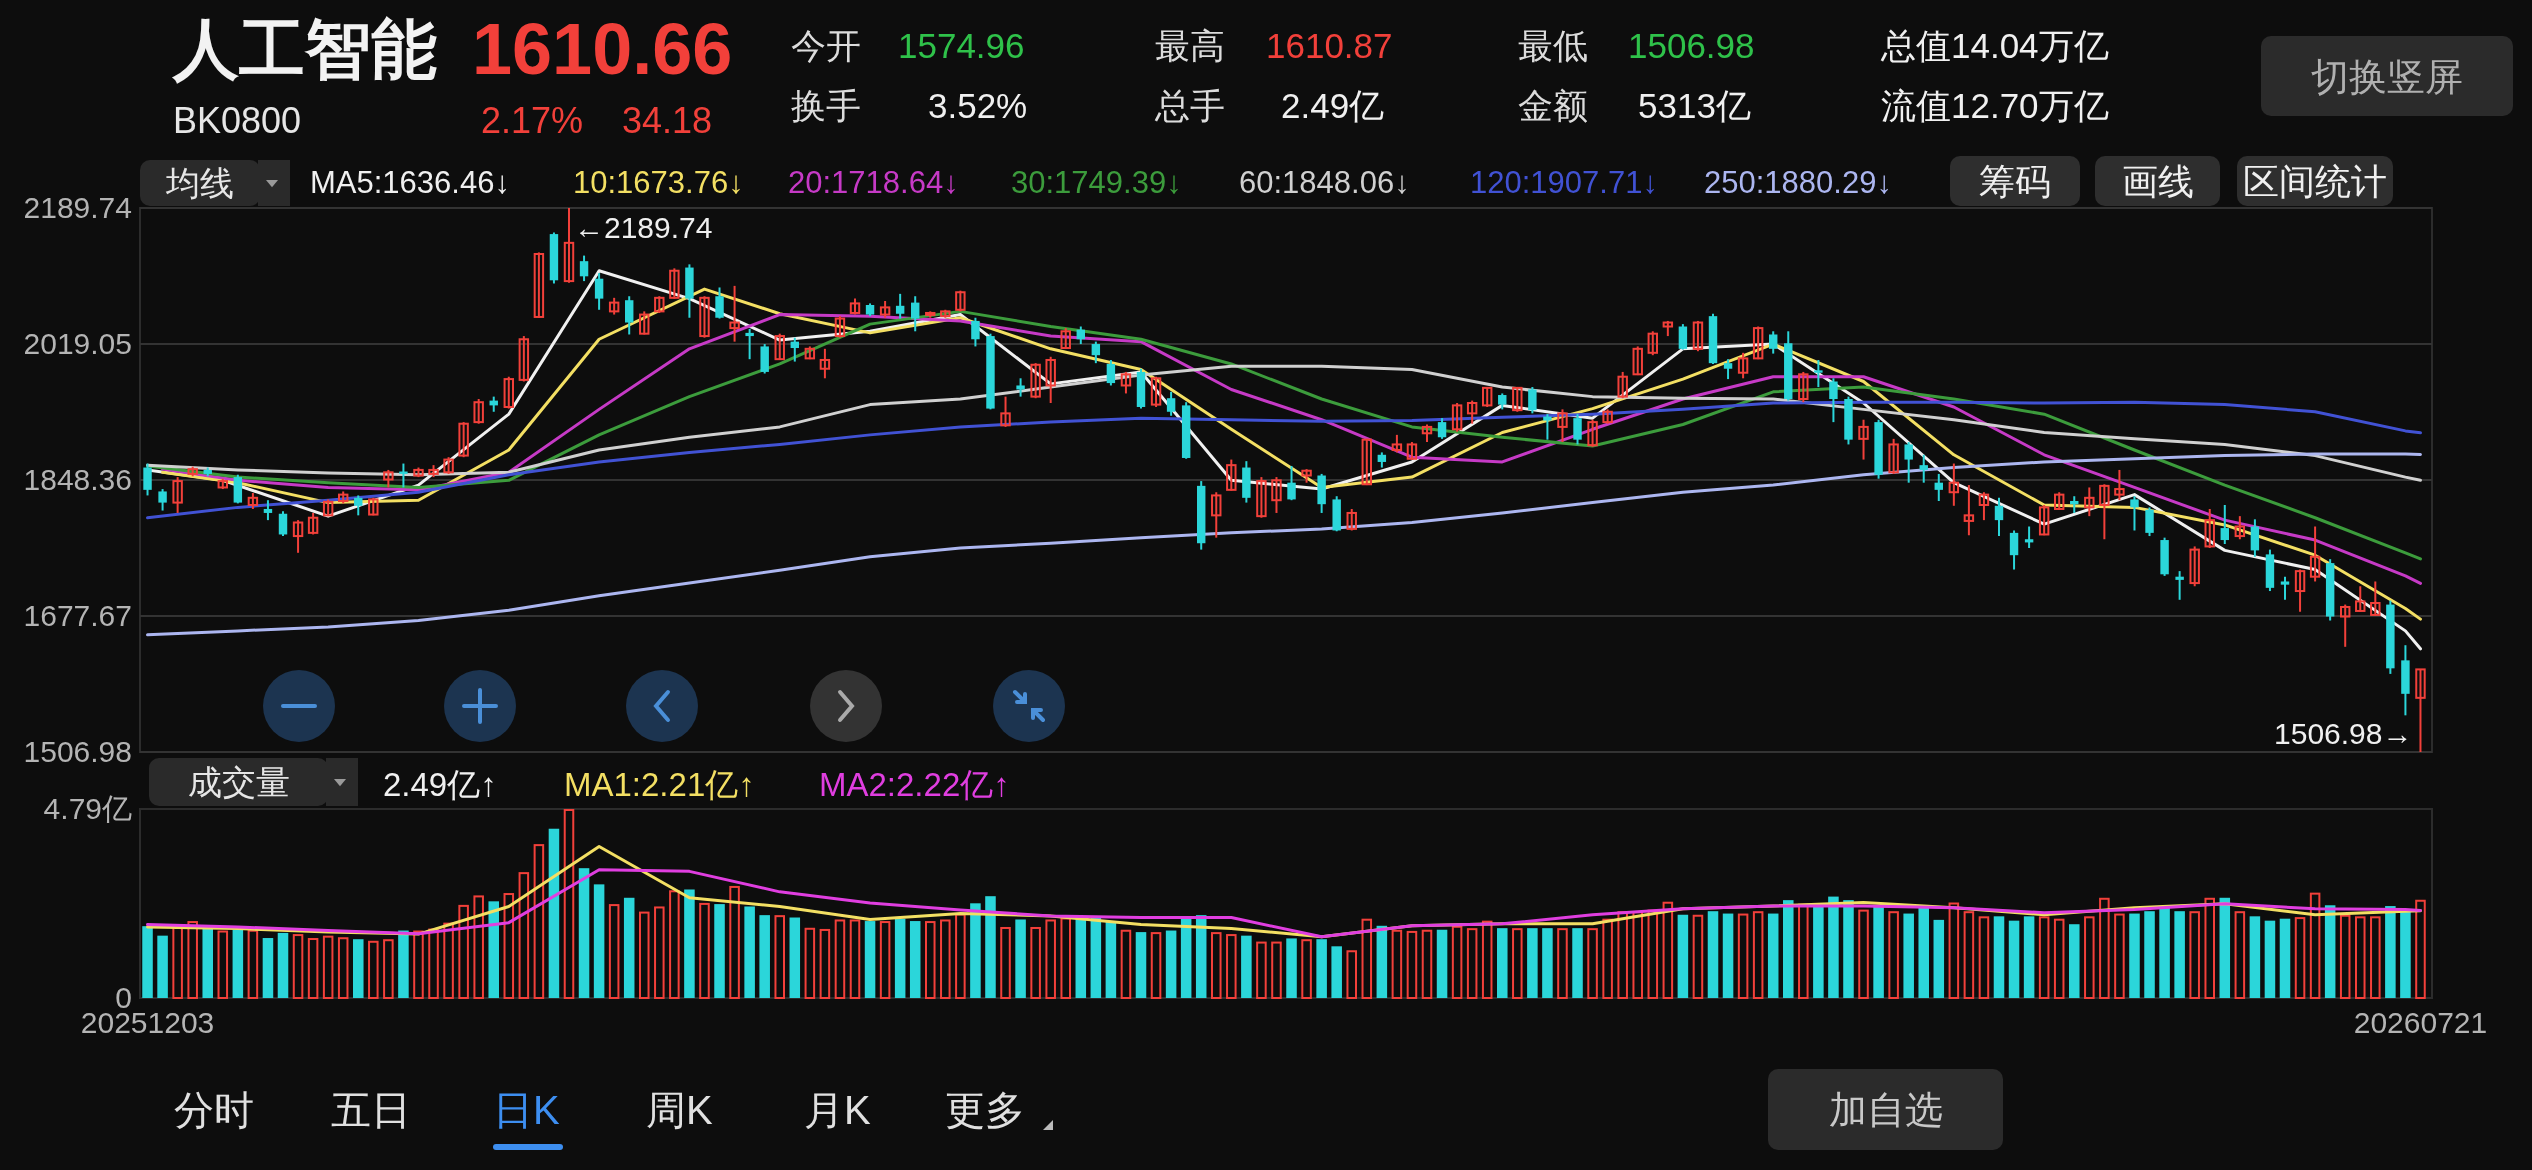 The height and width of the screenshot is (1170, 2532). Describe the element at coordinates (1189, 105) in the screenshot. I see `text: 总手` at that location.